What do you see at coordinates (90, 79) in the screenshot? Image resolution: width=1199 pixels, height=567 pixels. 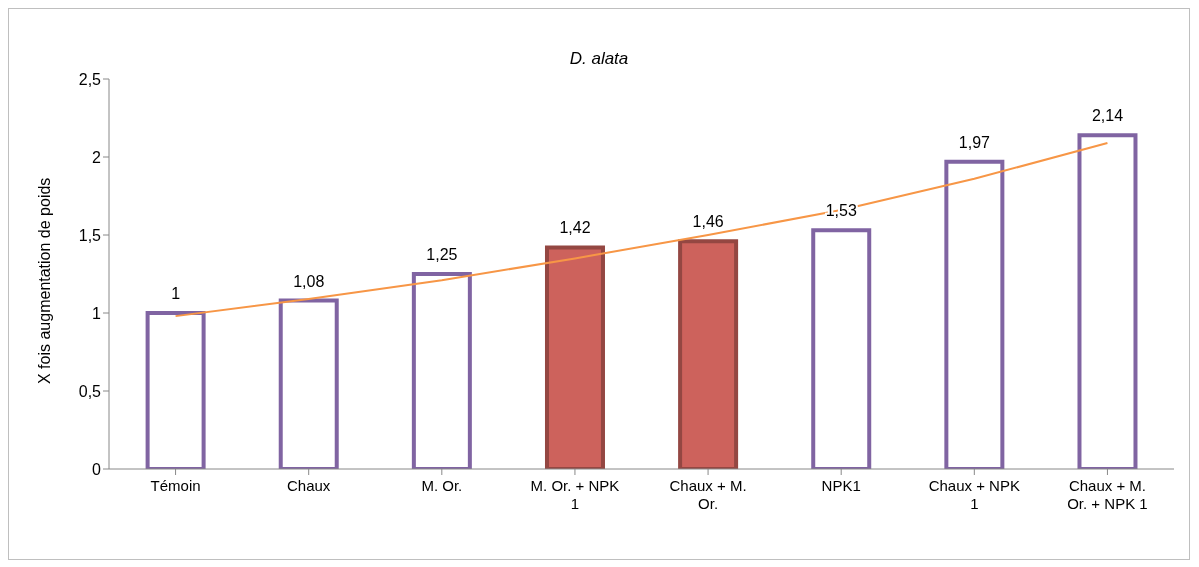 I see `y-tick-label: 2,5` at bounding box center [90, 79].